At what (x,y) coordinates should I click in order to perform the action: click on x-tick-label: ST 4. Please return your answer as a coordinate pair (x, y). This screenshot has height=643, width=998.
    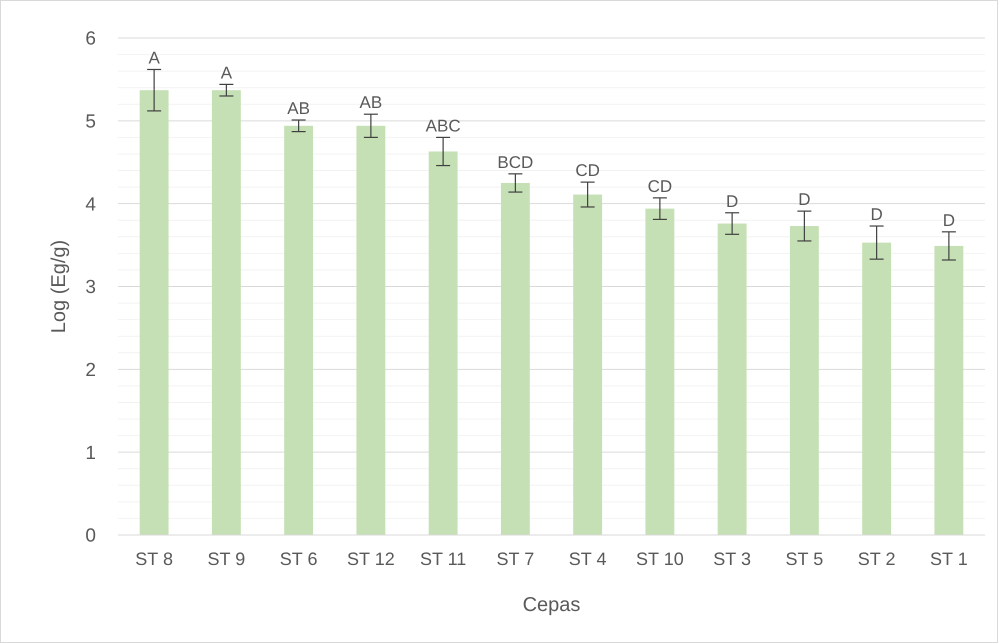
    Looking at the image, I should click on (587, 559).